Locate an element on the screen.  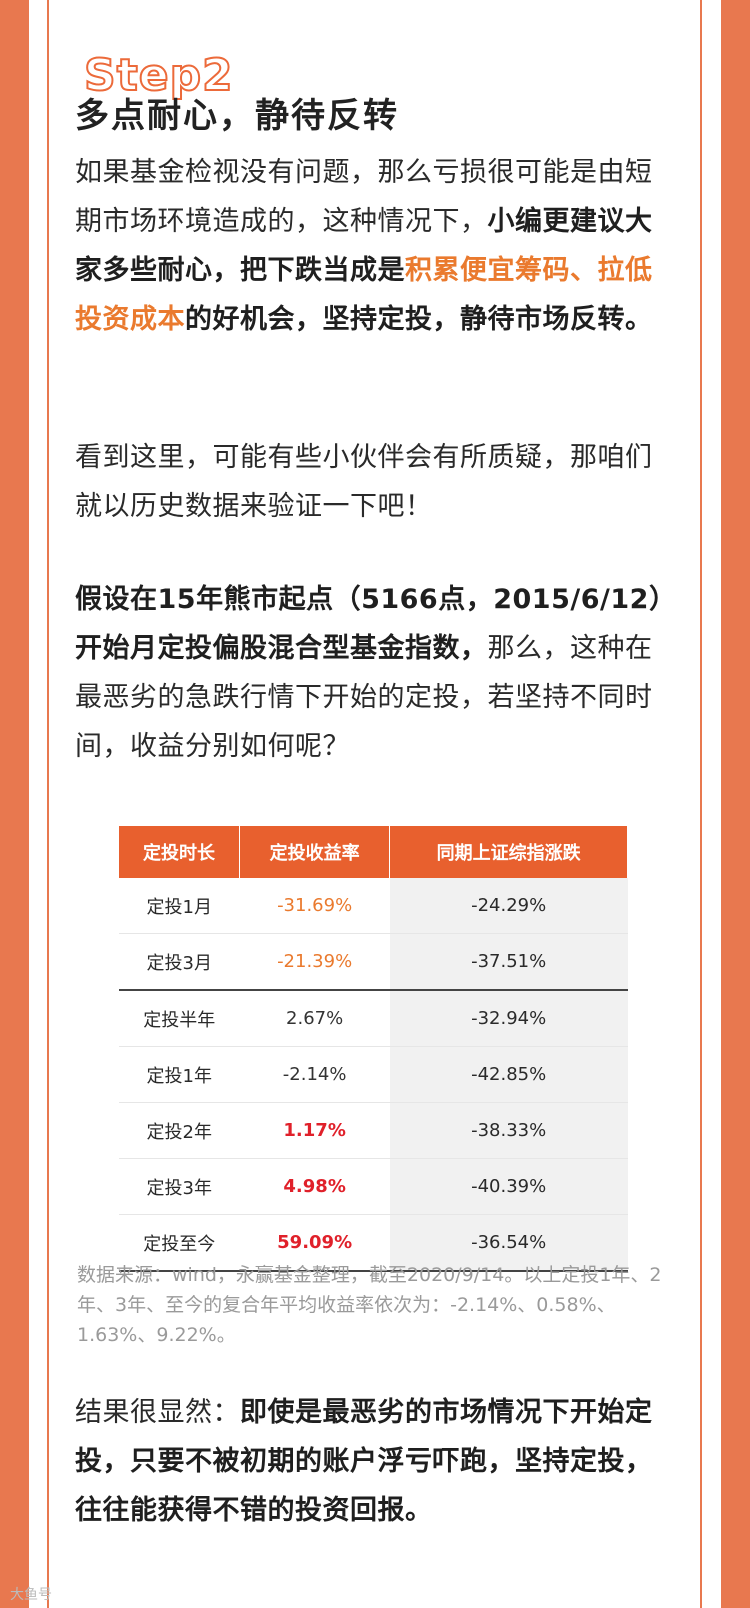
text-run: 的好机会，坚持定投，静待市场反转。 is located at coordinates (419, 319).